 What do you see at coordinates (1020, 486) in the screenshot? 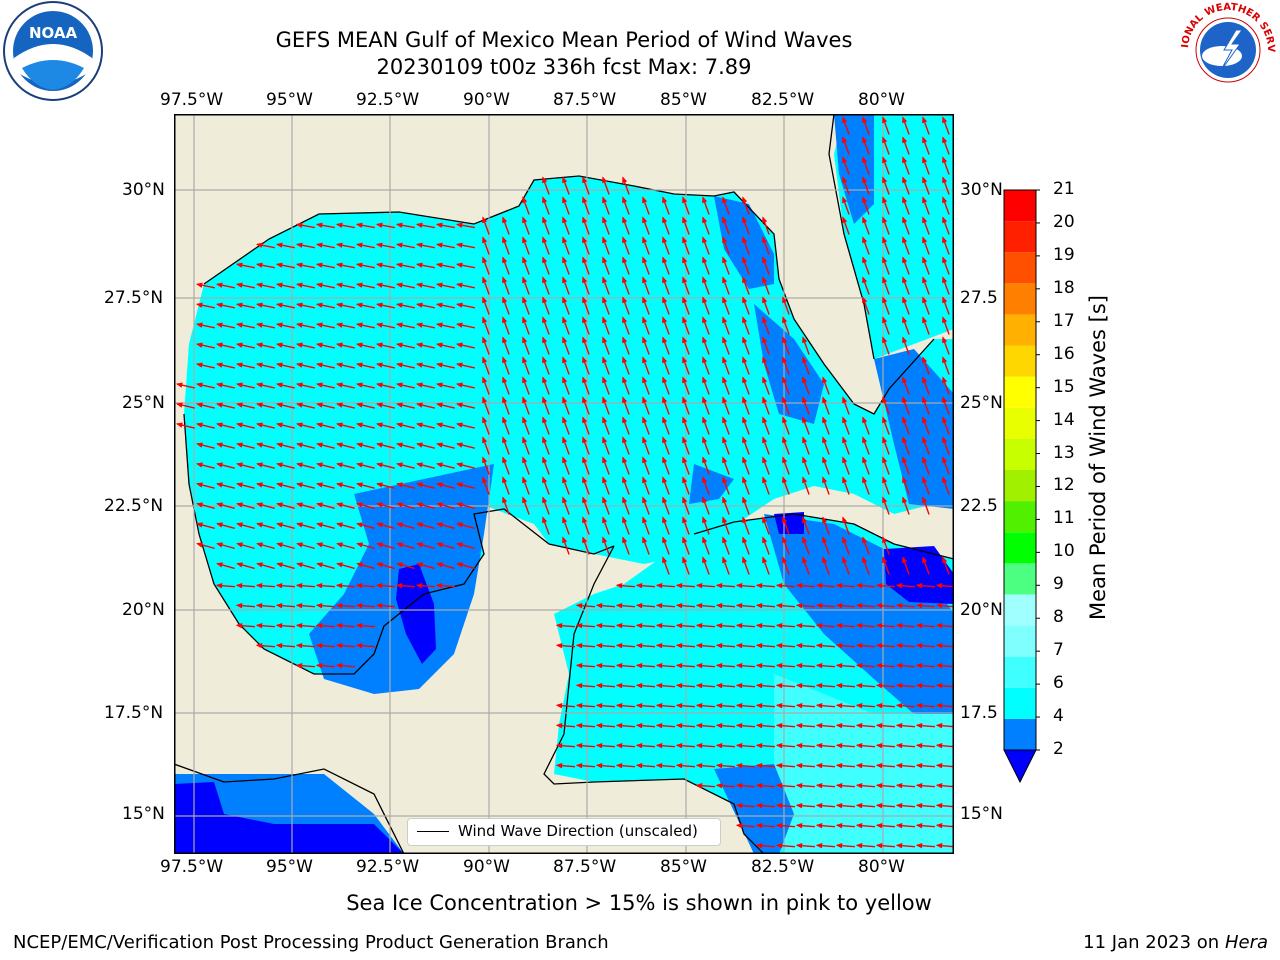
I see `colorbar` at bounding box center [1020, 486].